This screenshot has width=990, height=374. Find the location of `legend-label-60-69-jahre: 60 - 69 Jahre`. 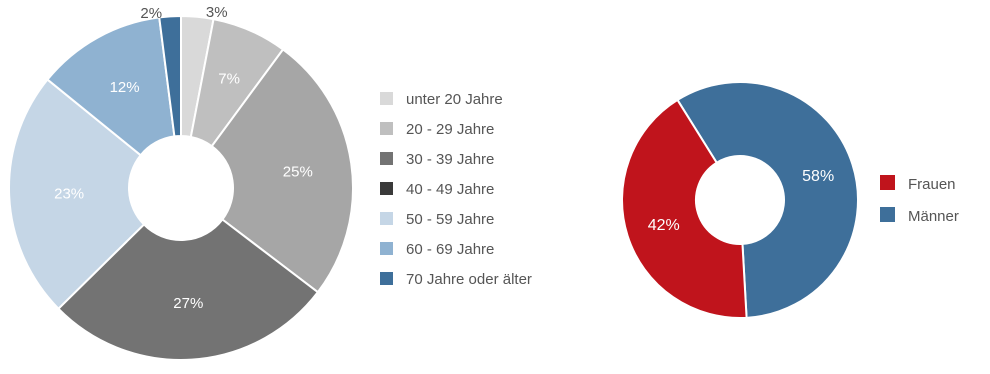

legend-label-60-69-jahre: 60 - 69 Jahre is located at coordinates (450, 249).